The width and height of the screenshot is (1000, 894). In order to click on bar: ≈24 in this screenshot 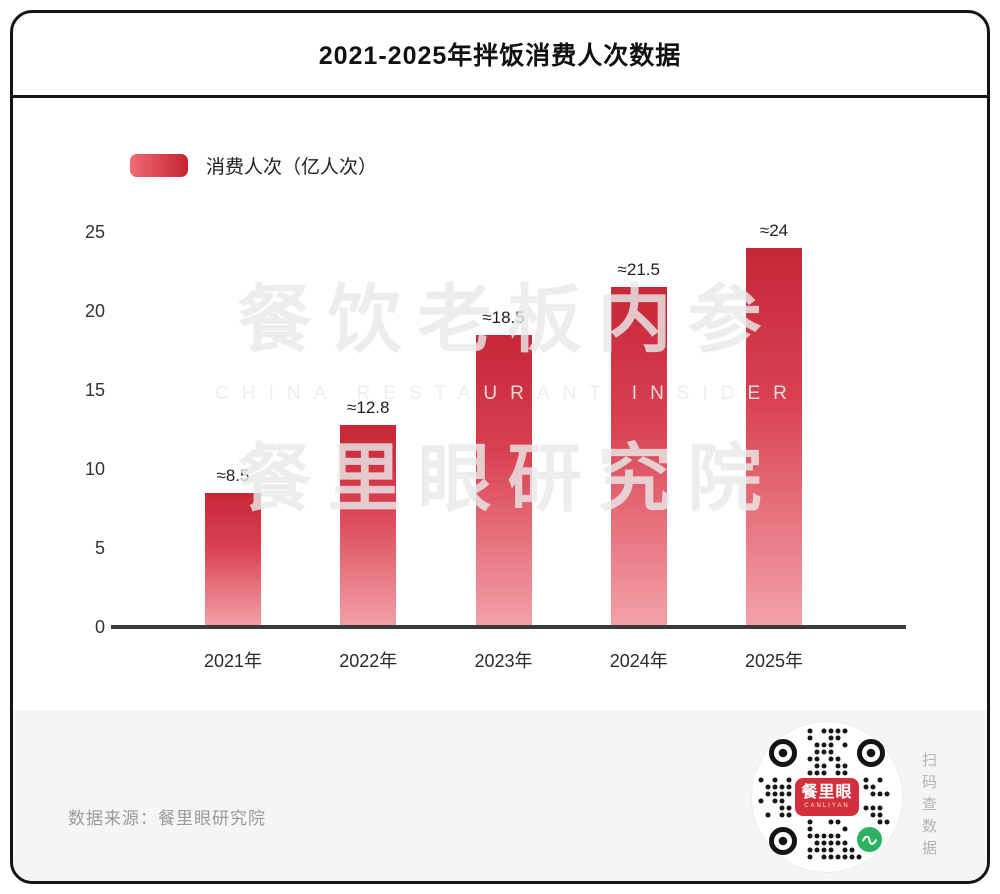, I will do `click(774, 424)`.